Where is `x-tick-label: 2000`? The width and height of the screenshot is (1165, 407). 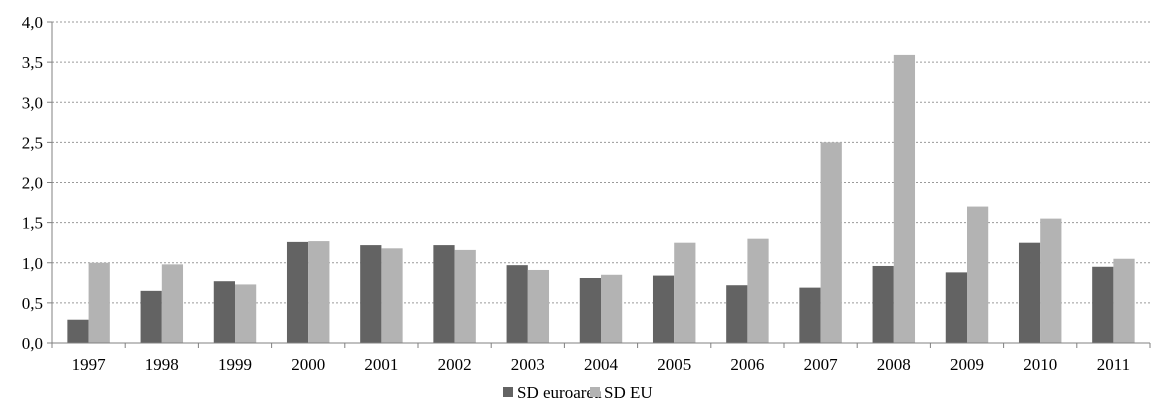 x-tick-label: 2000 is located at coordinates (308, 364).